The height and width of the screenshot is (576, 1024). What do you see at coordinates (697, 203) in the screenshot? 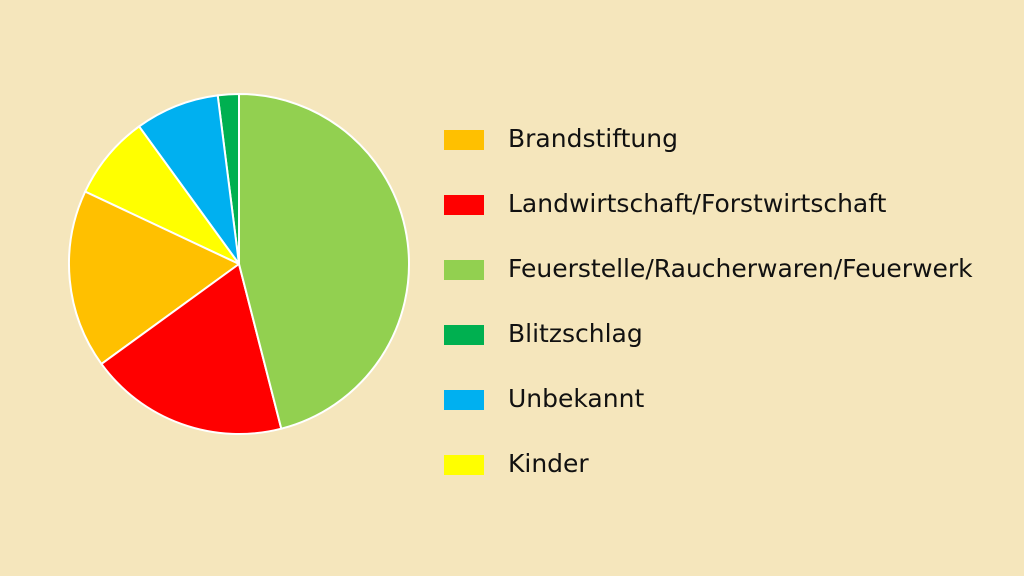
I see `legend-label: Landwirtschaft/Forstwirtschaft` at bounding box center [697, 203].